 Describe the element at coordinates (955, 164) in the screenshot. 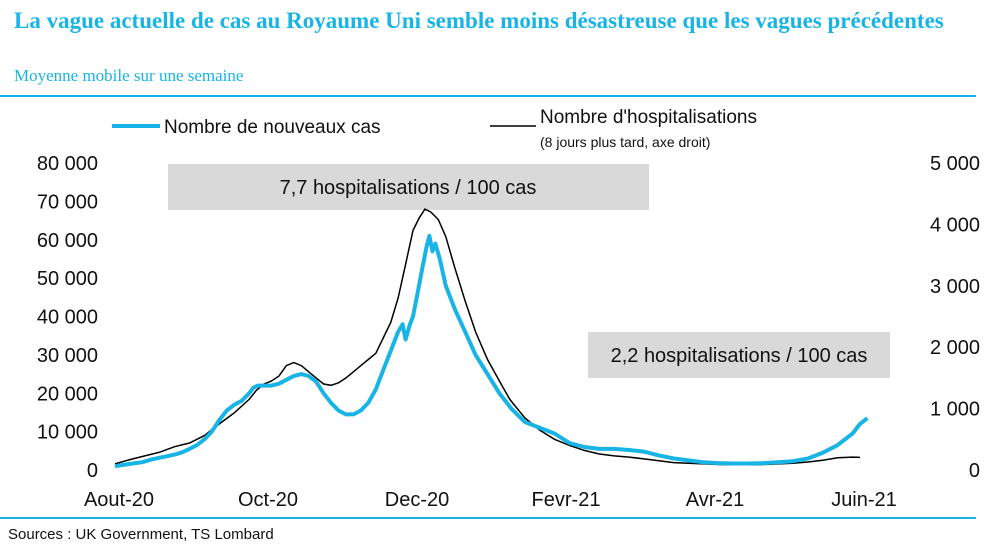

I see `y-right-tick-label: 5 000` at that location.